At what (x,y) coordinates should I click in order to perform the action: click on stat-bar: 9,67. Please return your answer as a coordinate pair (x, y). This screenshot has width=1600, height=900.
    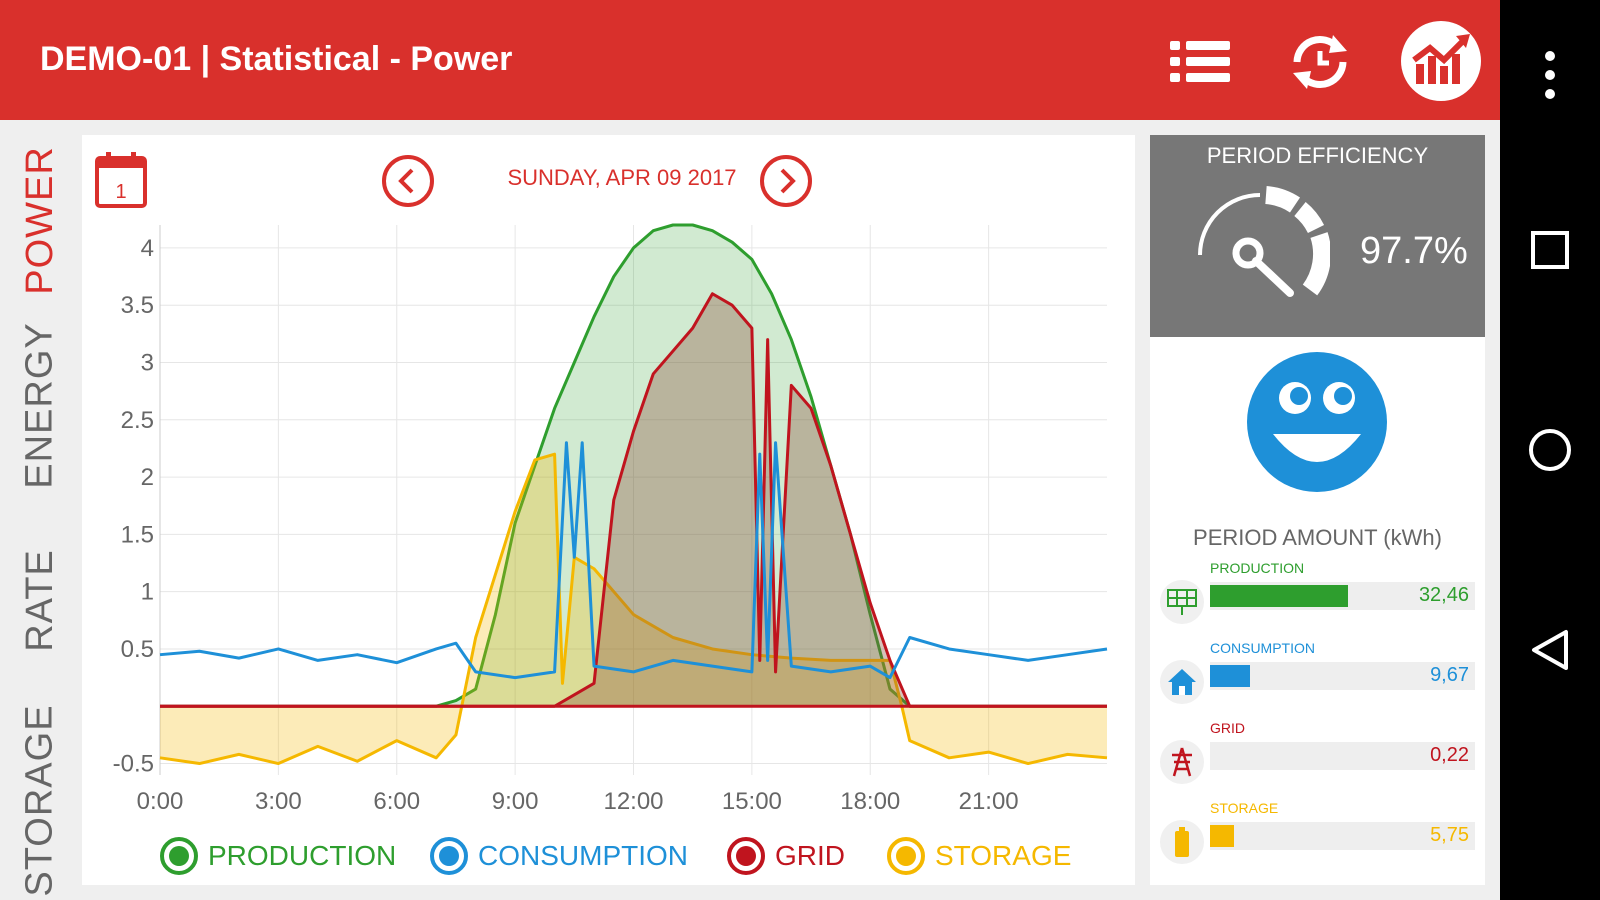
    Looking at the image, I should click on (1342, 676).